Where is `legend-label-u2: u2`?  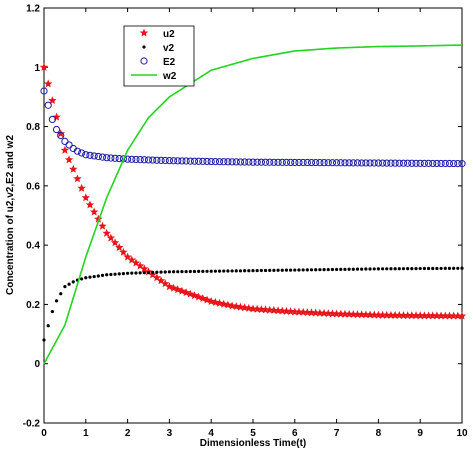
legend-label-u2: u2 is located at coordinates (169, 34).